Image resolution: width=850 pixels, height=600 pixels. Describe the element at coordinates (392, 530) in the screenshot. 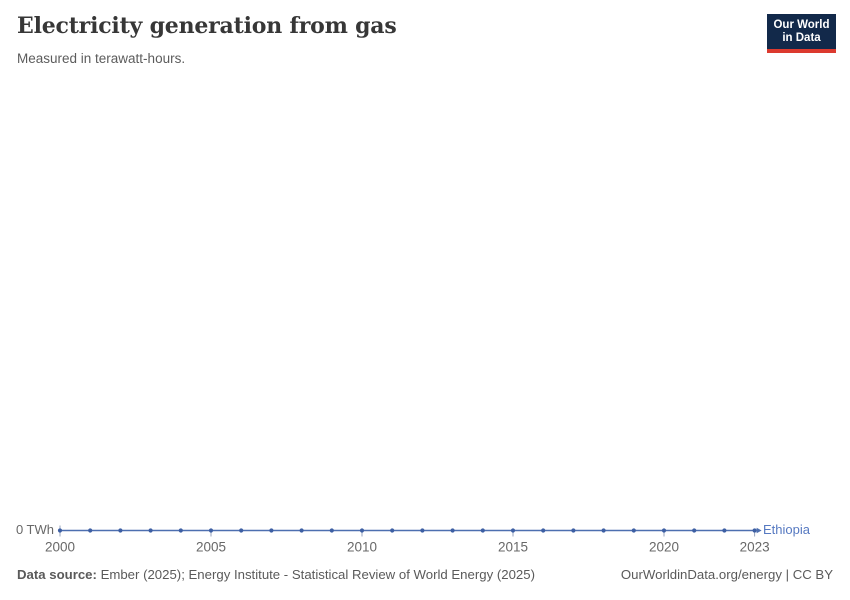

I see `data-point-2011` at that location.